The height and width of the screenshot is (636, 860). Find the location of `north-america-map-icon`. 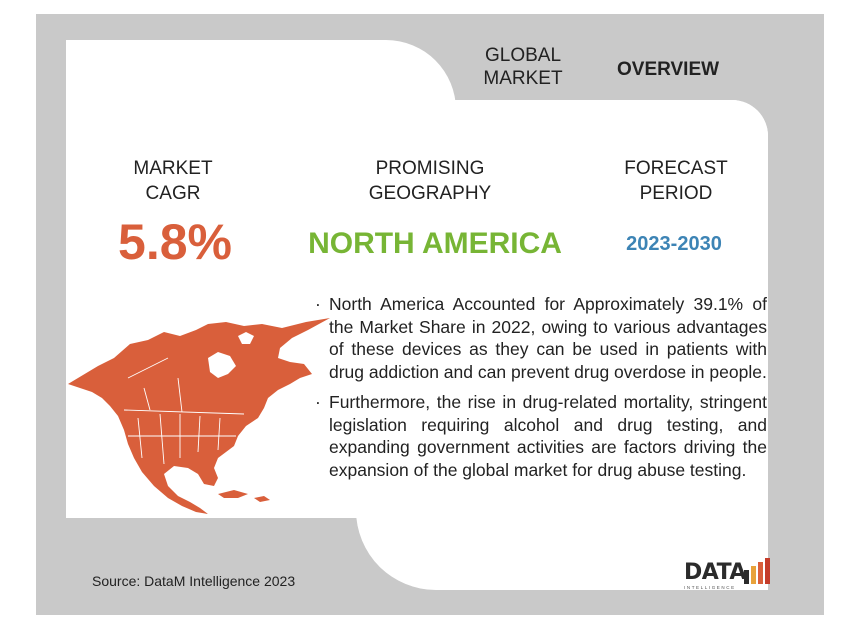

north-america-map-icon is located at coordinates (199, 416).